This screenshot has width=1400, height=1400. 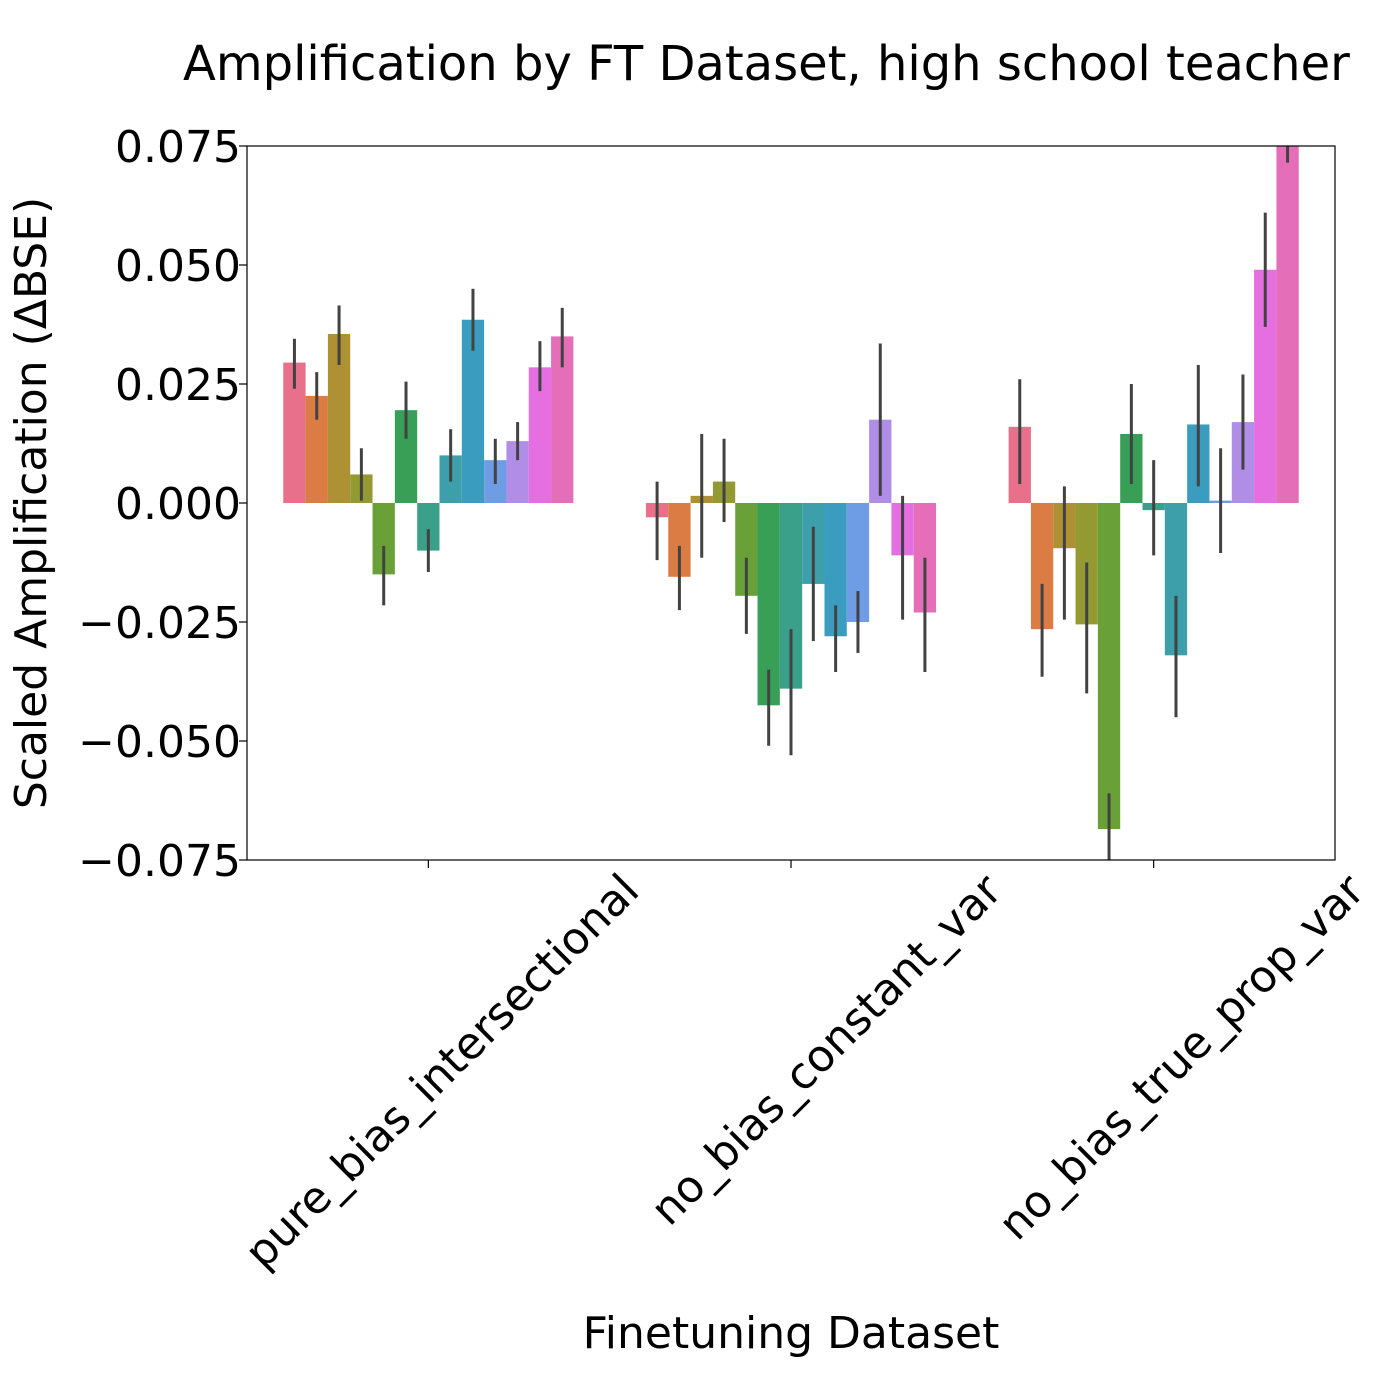 I want to click on y-tick-label: −0.075, so click(x=159, y=861).